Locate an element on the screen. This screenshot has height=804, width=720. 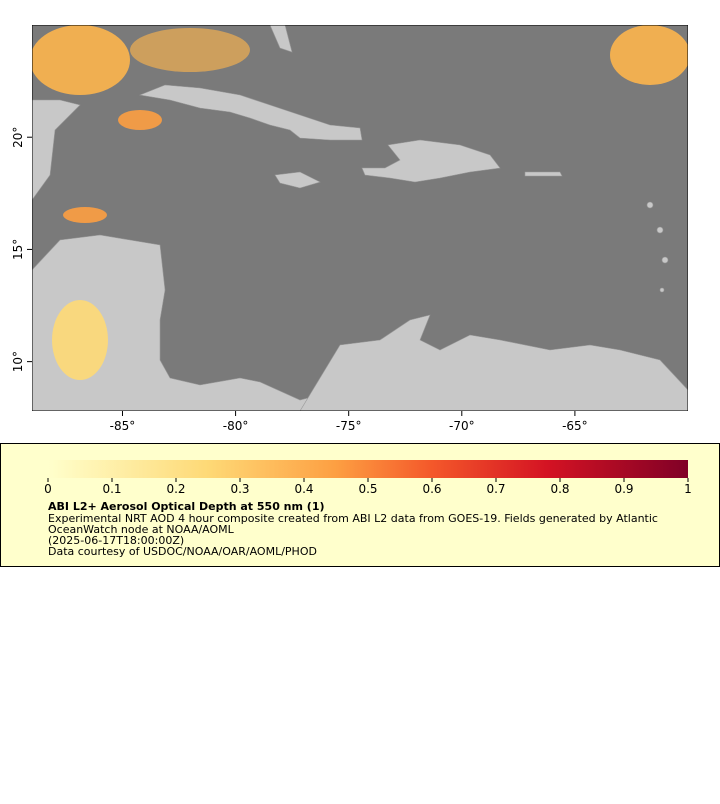
colorbar-ticks: 0 0.1 0.2 0.3 0.4 0.5 0.6 0.7 0.8 0.9 1 is located at coordinates (368, 487).